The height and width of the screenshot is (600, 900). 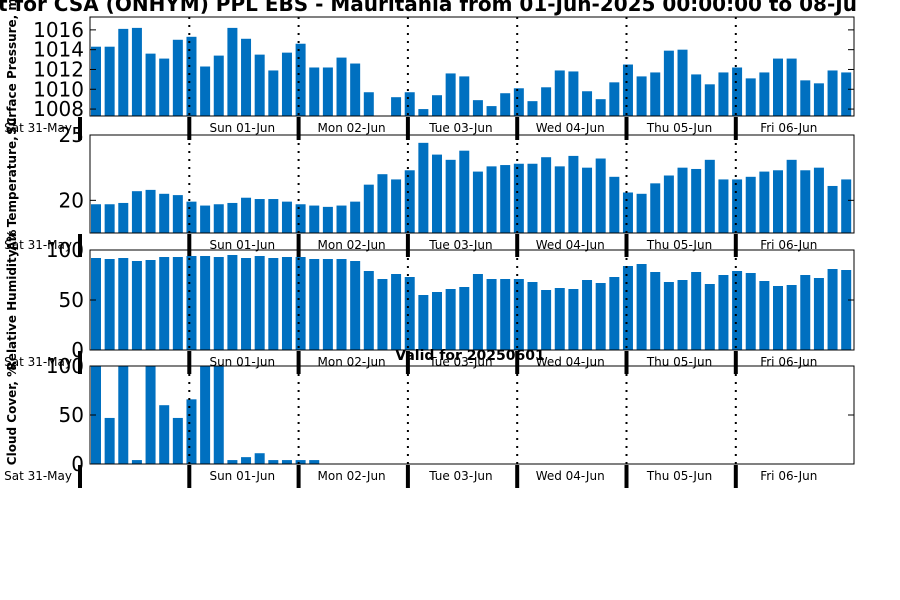 I want to click on y-tick-label: 0, so click(x=77, y=464).